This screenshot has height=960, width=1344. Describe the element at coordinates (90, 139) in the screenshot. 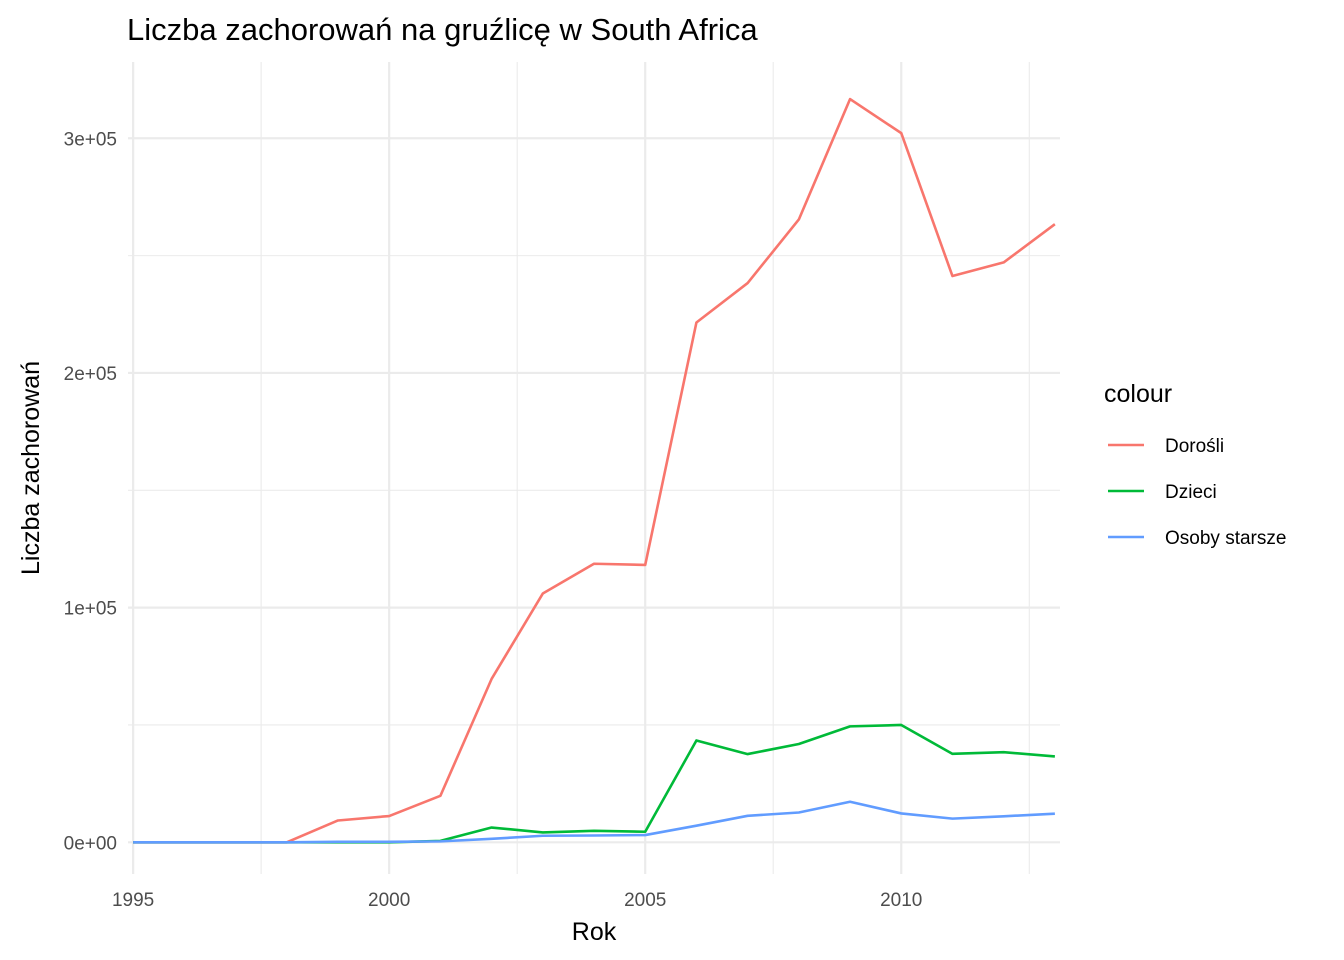

I see `y-tick-label: 3e+05` at that location.